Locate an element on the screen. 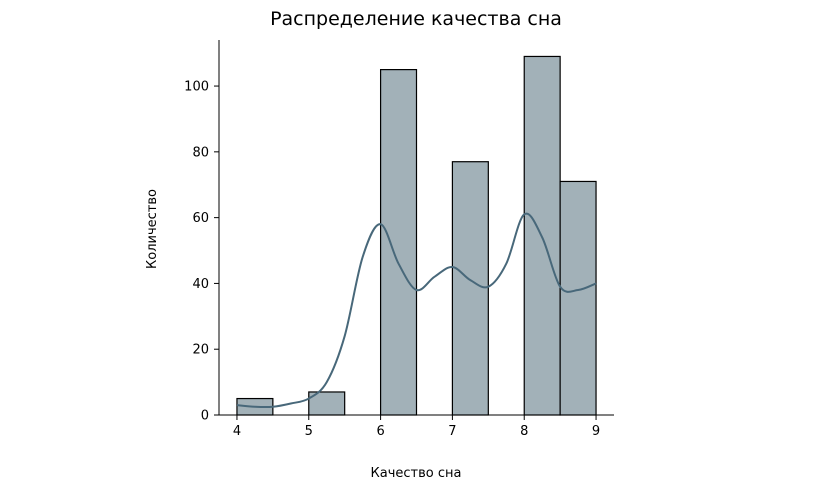  x-axis-label: Качество сна is located at coordinates (416, 473).